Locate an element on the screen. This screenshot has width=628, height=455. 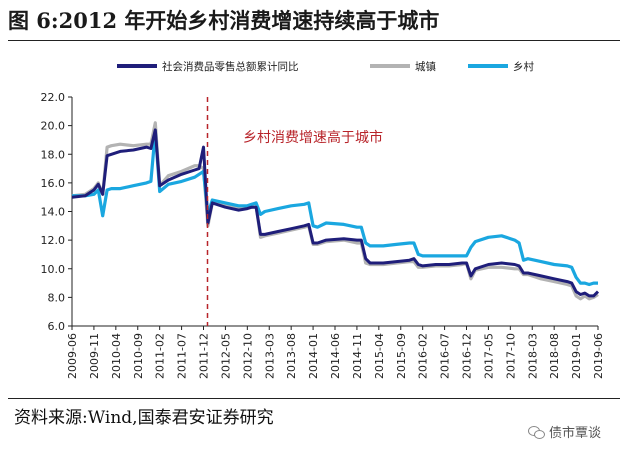
x-tick-label: 2009-06 is located at coordinates (72, 356).